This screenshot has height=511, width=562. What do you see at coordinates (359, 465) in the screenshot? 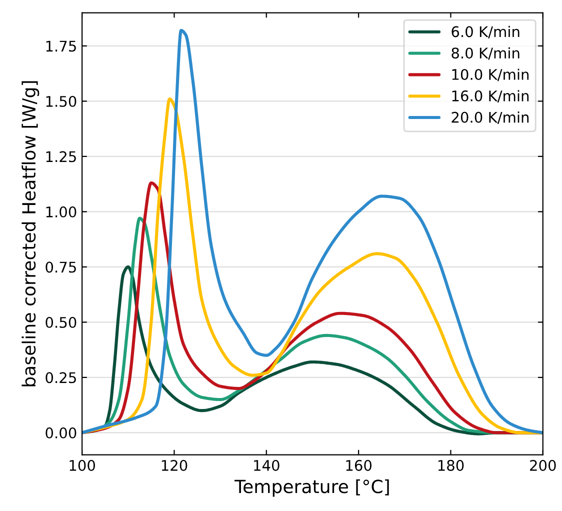
I see `x-tick-label: 160` at bounding box center [359, 465].